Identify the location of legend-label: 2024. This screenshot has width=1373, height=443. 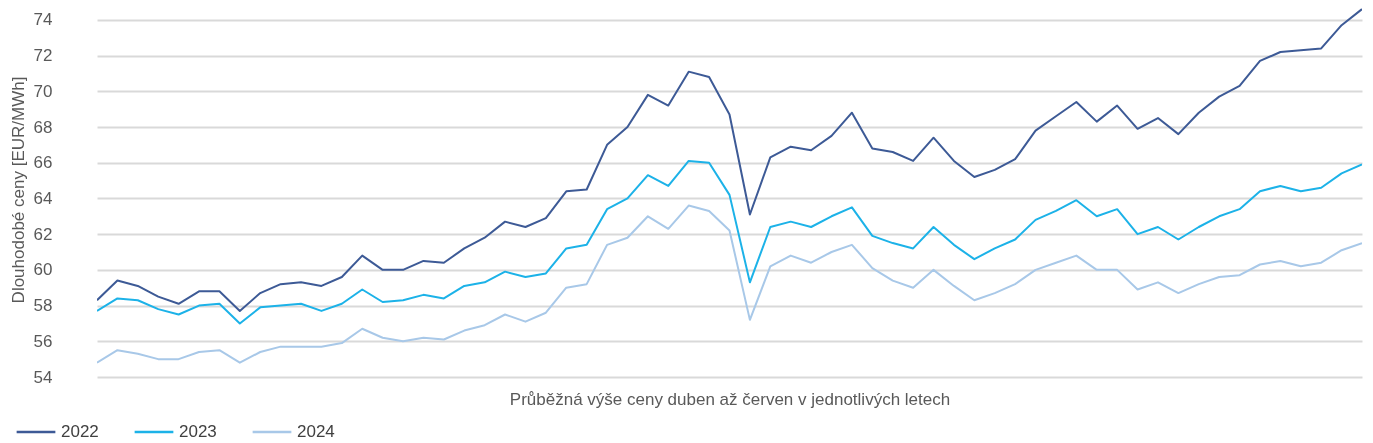
(316, 431).